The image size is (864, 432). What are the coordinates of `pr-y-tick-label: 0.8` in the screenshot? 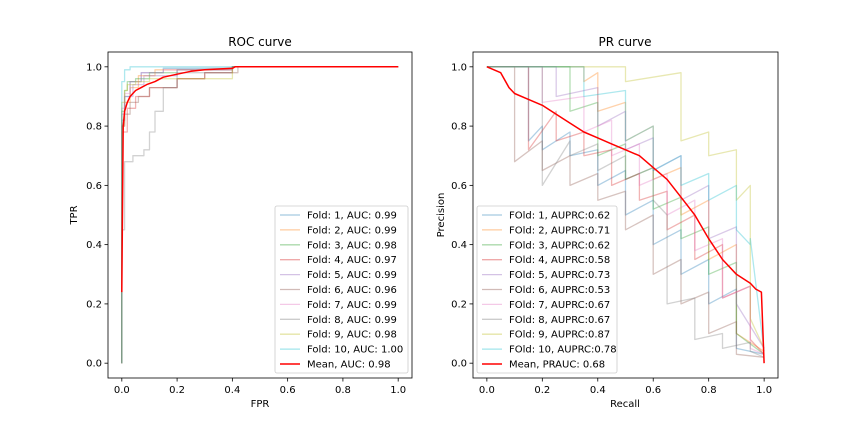 It's located at (459, 127).